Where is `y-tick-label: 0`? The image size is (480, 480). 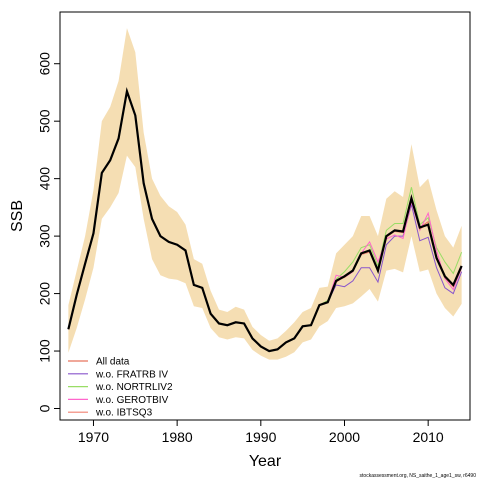 y-tick-label: 0 is located at coordinates (45, 408).